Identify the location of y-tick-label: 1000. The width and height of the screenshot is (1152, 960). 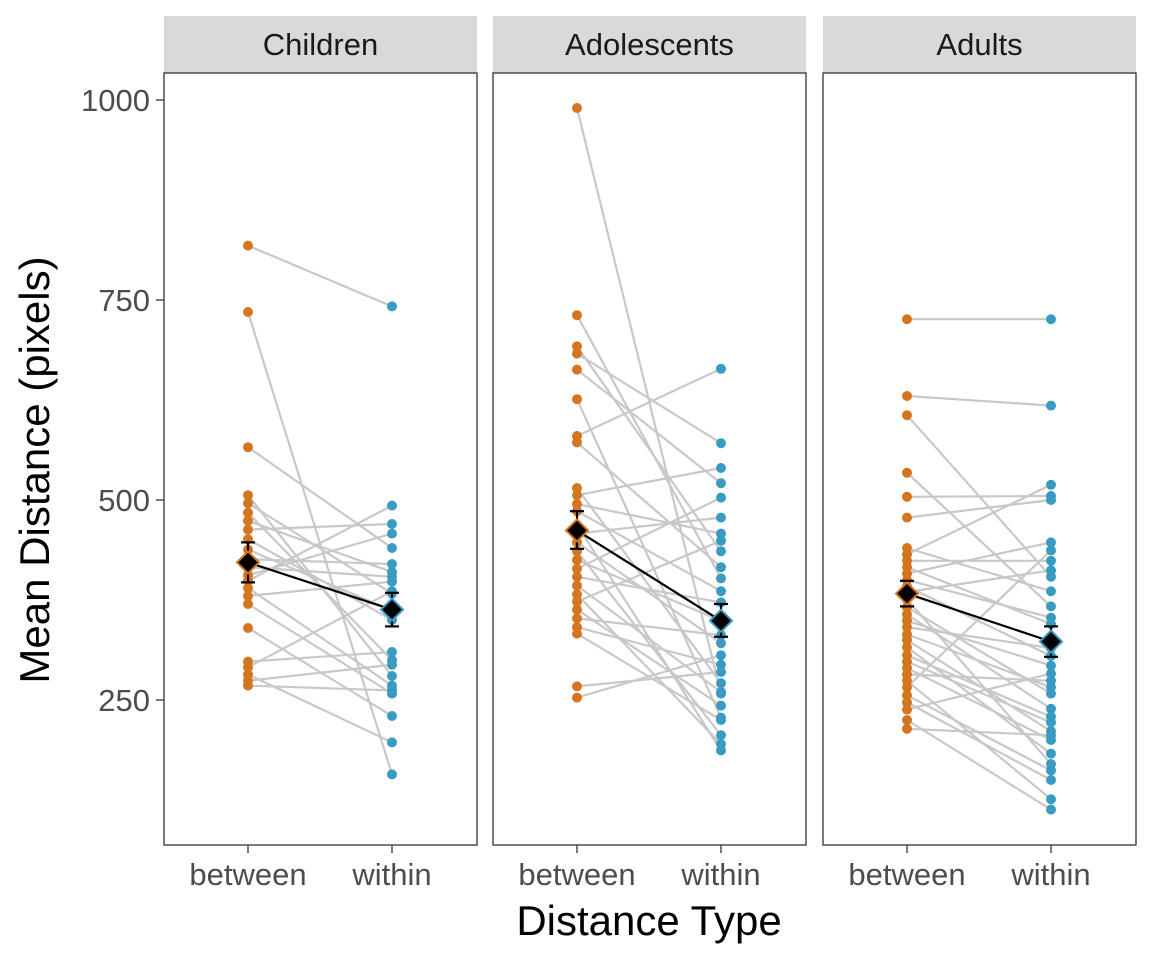
(115, 100).